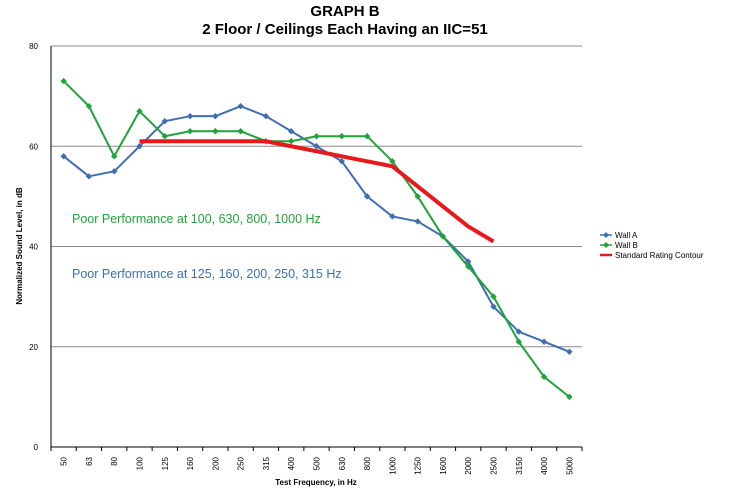 This screenshot has height=489, width=730. Describe the element at coordinates (345, 29) in the screenshot. I see `chart-subtitle: 2 Floor / Ceilings Each Having an IIC=51` at that location.